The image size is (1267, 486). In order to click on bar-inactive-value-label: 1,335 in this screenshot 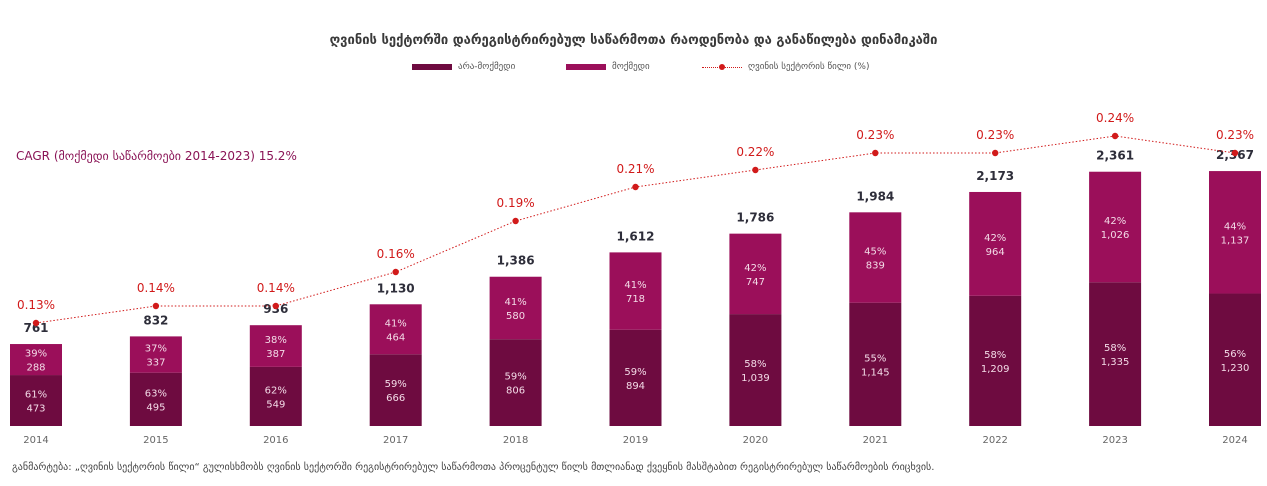, I will do `click(1115, 362)`.